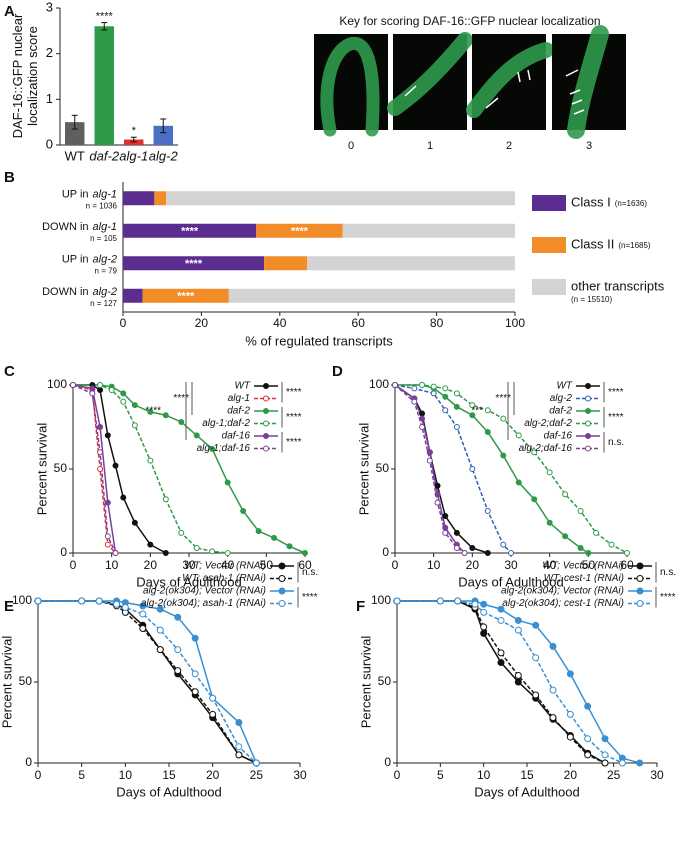 The width and height of the screenshot is (682, 849). I want to click on key-score: 2, so click(509, 146).